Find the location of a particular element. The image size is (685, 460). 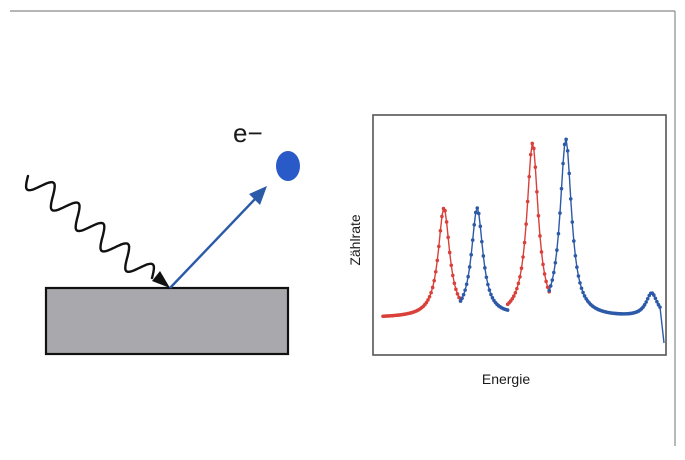

sample-block is located at coordinates (167, 321).